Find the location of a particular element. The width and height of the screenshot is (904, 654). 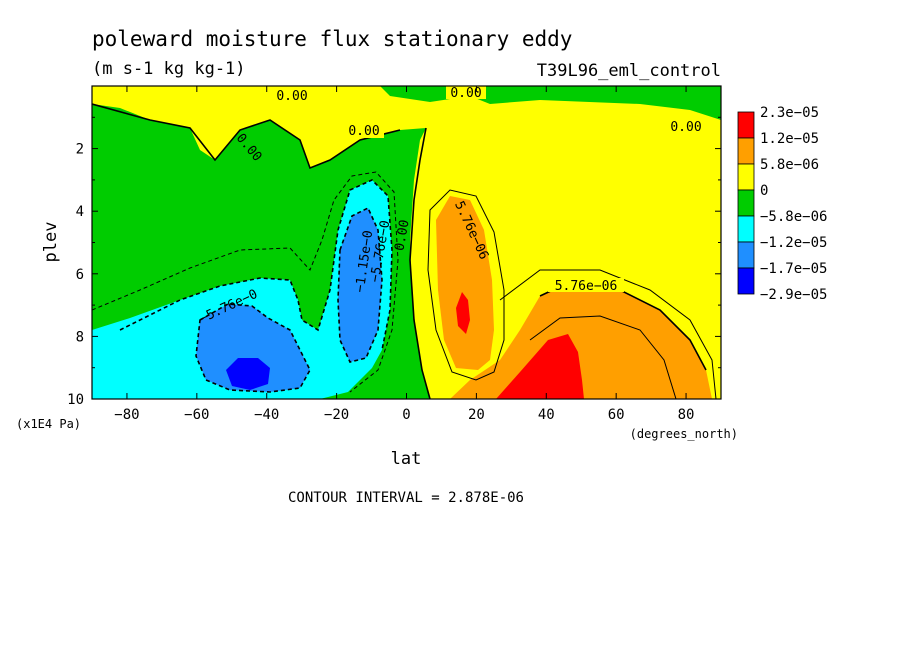

colorbar-label: 5.8e−06 is located at coordinates (789, 165).